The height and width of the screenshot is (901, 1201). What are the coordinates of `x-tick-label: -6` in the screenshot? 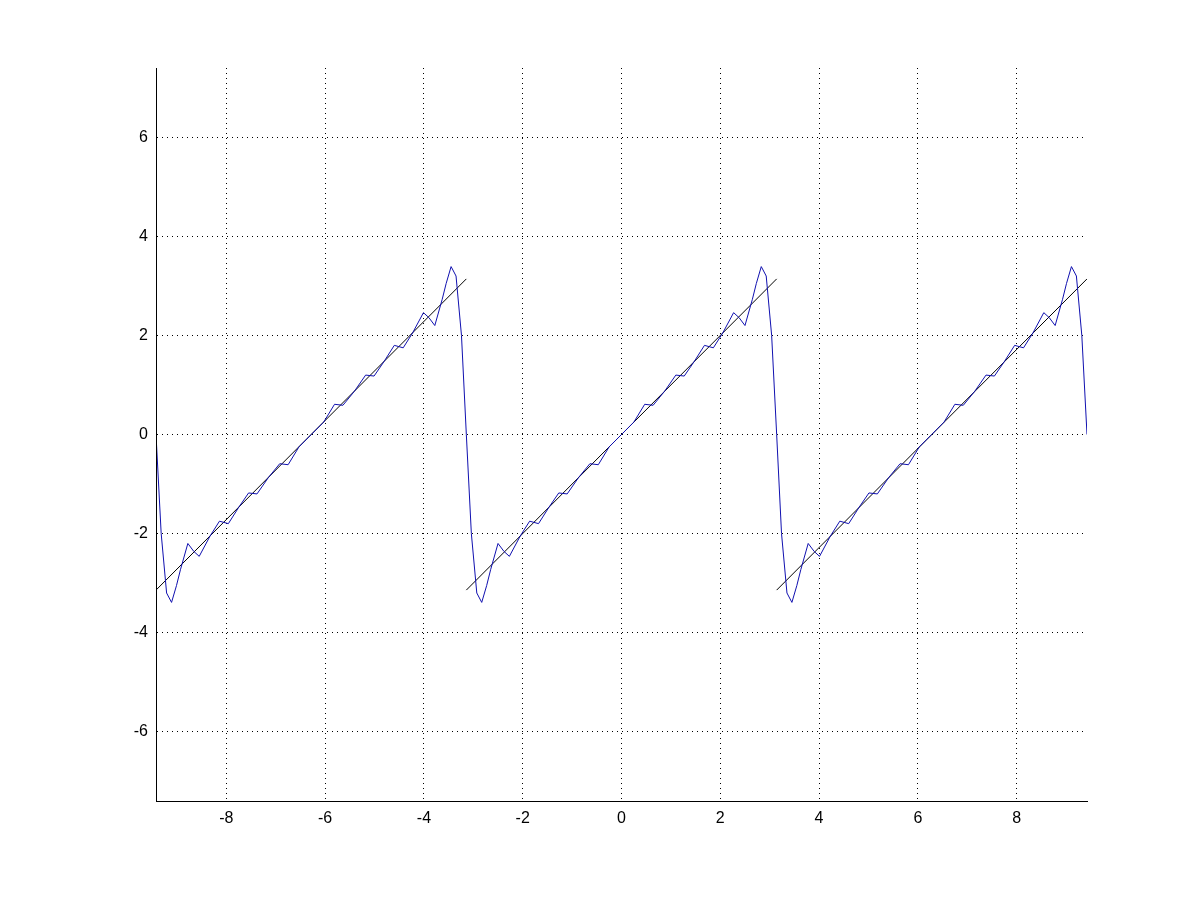 It's located at (325, 818).